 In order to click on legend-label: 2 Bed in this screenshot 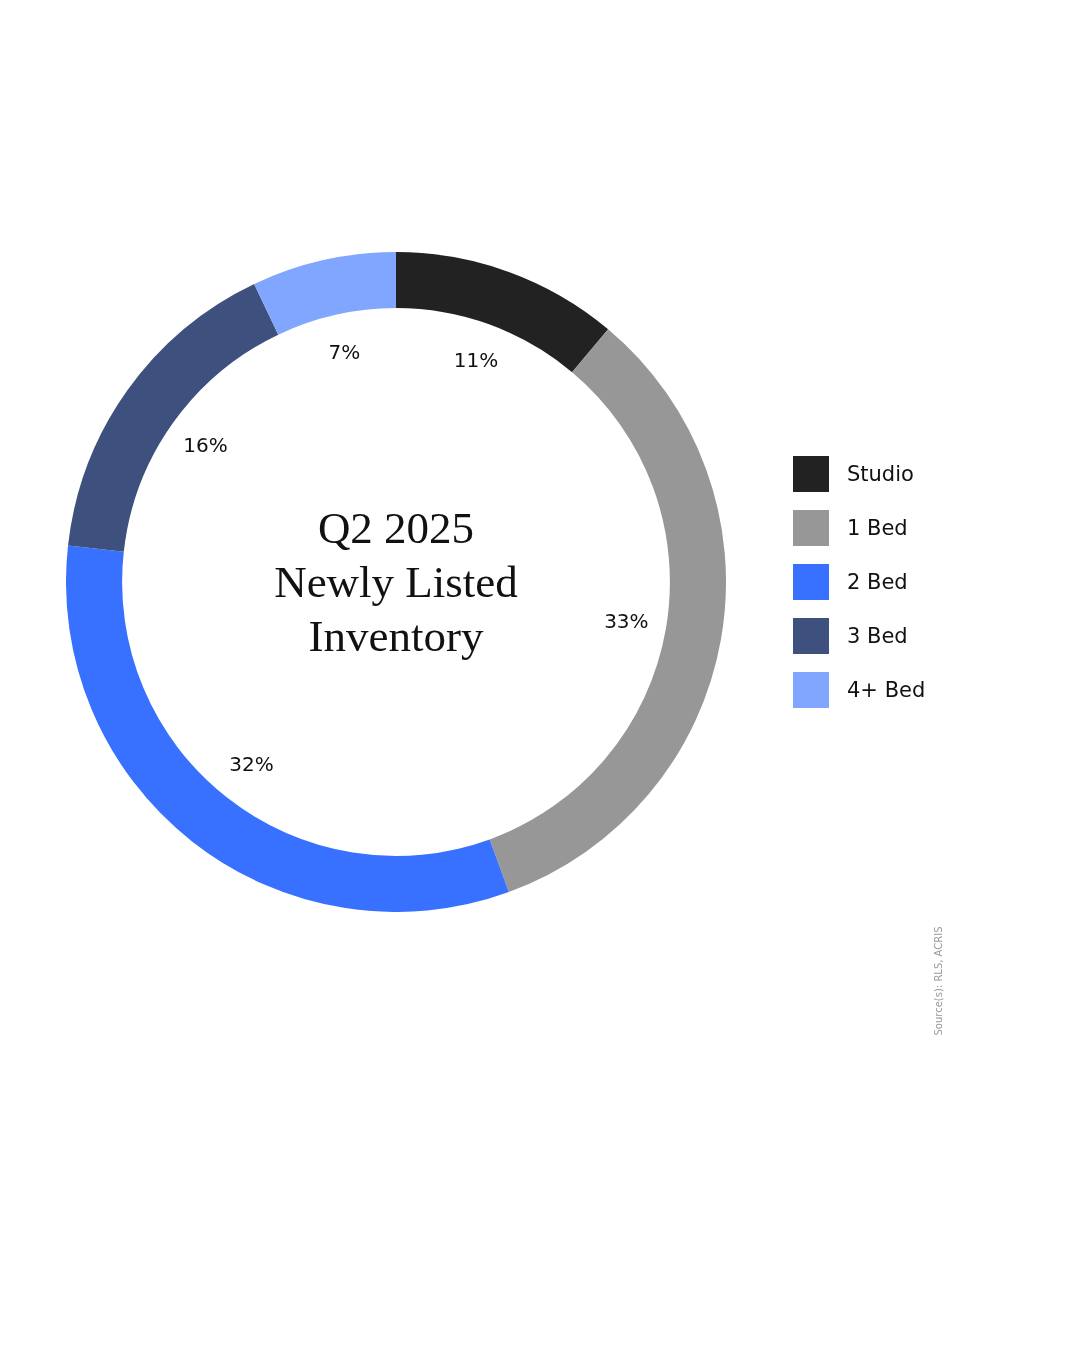, I will do `click(877, 582)`.